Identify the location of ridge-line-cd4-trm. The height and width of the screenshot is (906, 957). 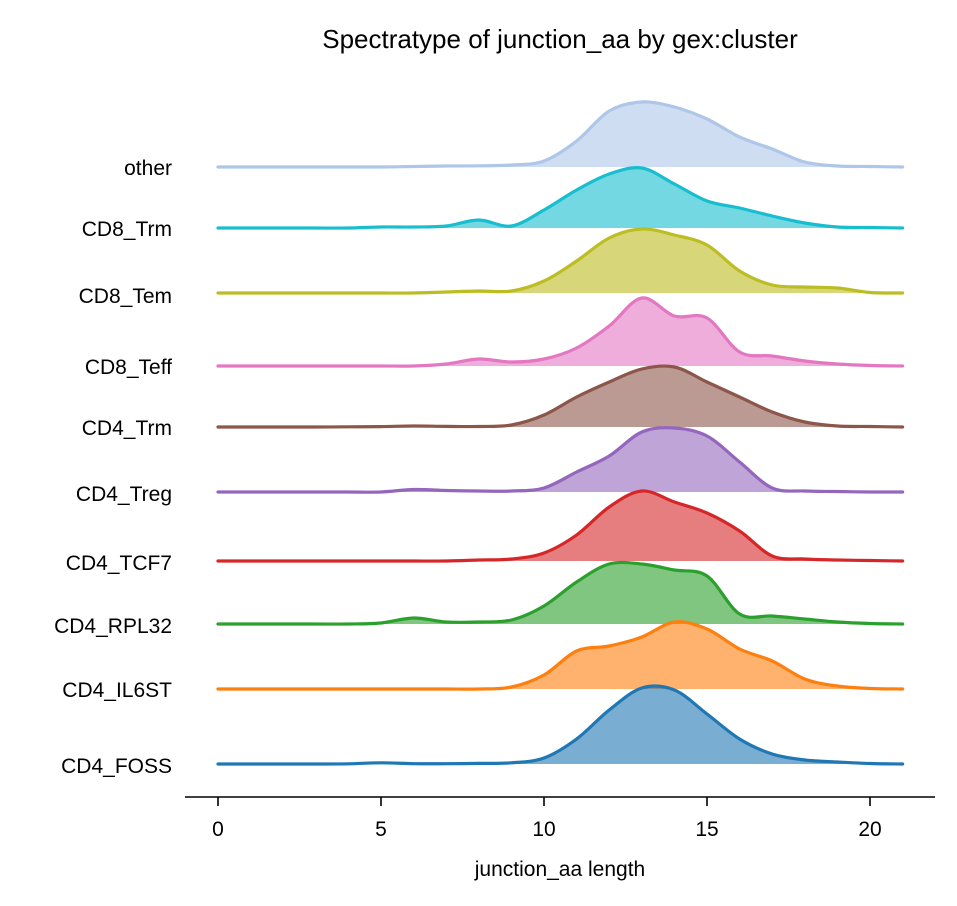
(560, 396).